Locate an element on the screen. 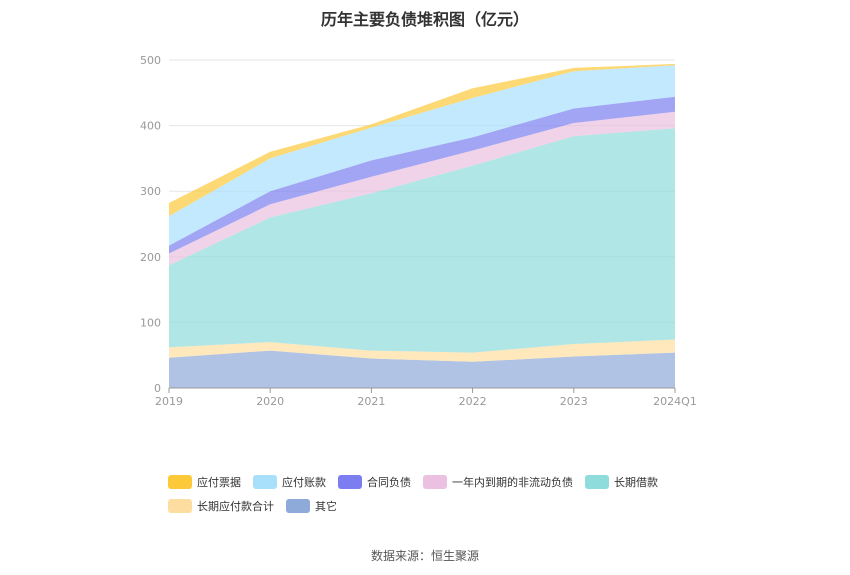  legend-item: 合同负债 is located at coordinates (374, 482).